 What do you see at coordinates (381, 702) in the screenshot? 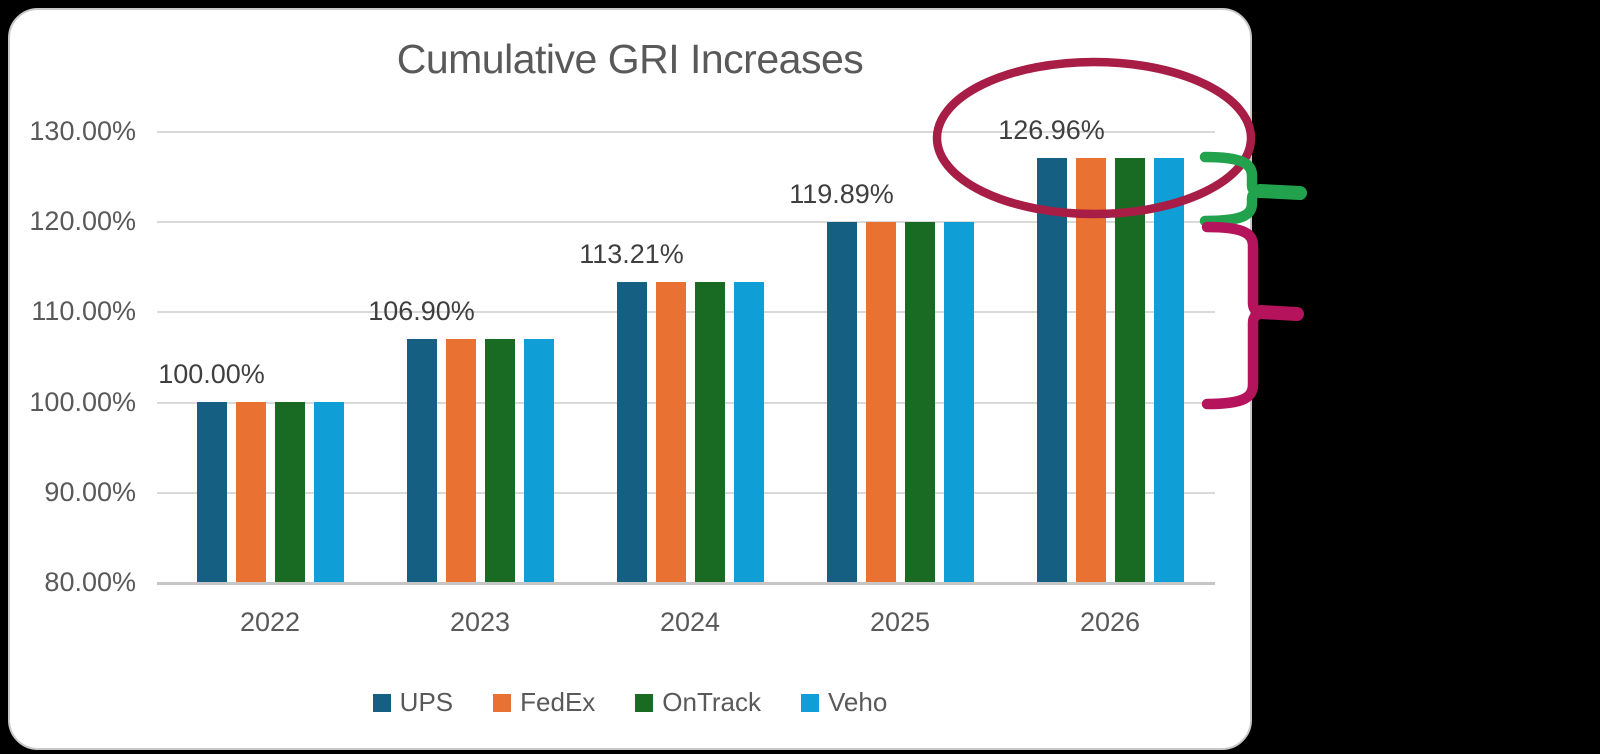
I see `legend-swatch-ups` at bounding box center [381, 702].